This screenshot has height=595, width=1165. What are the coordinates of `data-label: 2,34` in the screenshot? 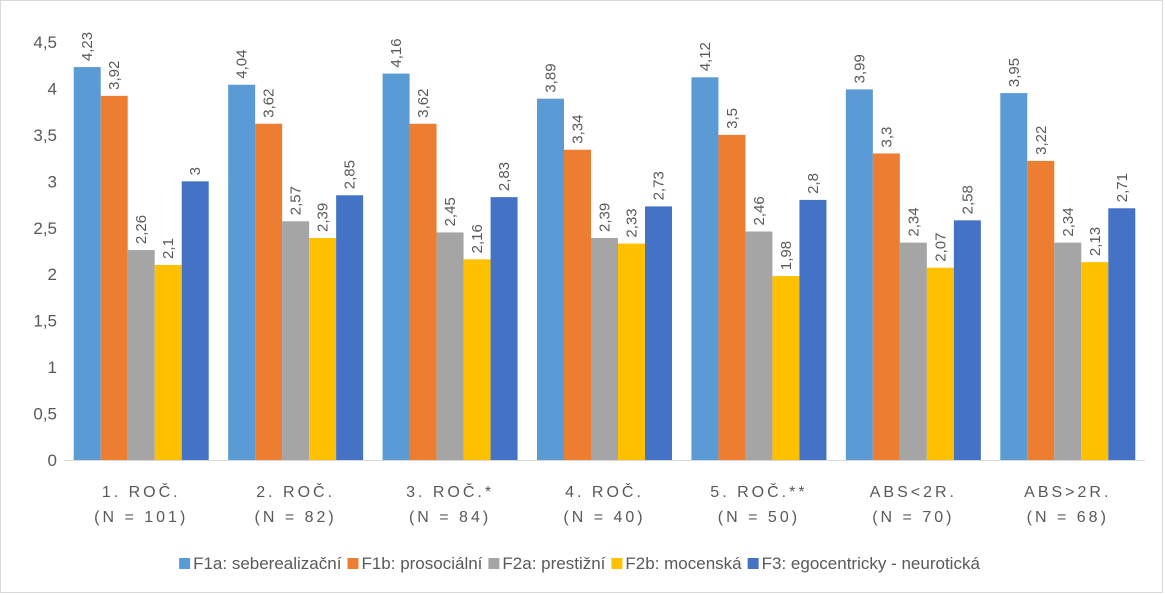 It's located at (1068, 221).